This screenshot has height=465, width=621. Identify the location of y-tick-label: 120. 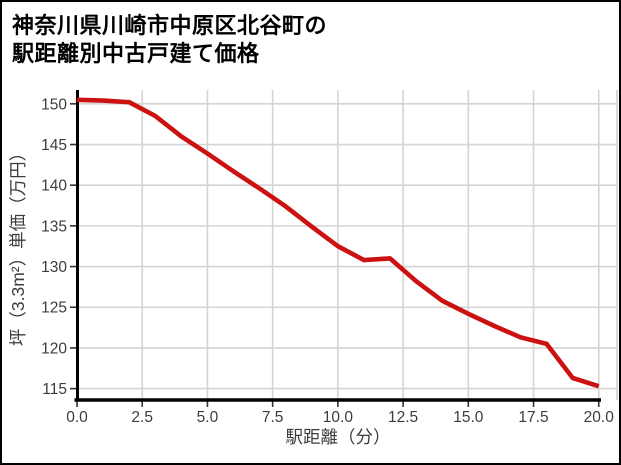
(54, 348).